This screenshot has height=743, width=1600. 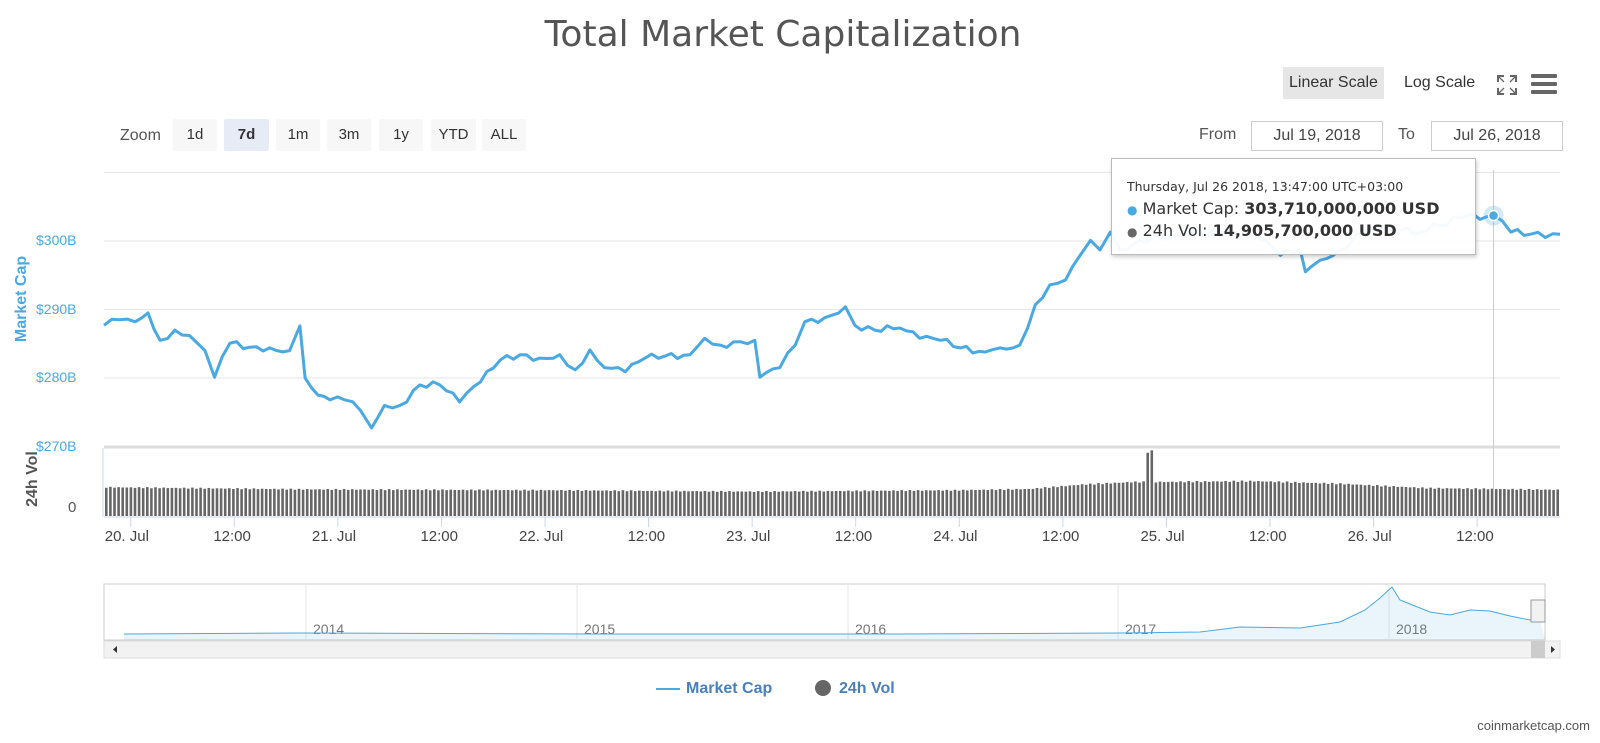 I want to click on hamburger-menu-icon, so click(x=1544, y=84).